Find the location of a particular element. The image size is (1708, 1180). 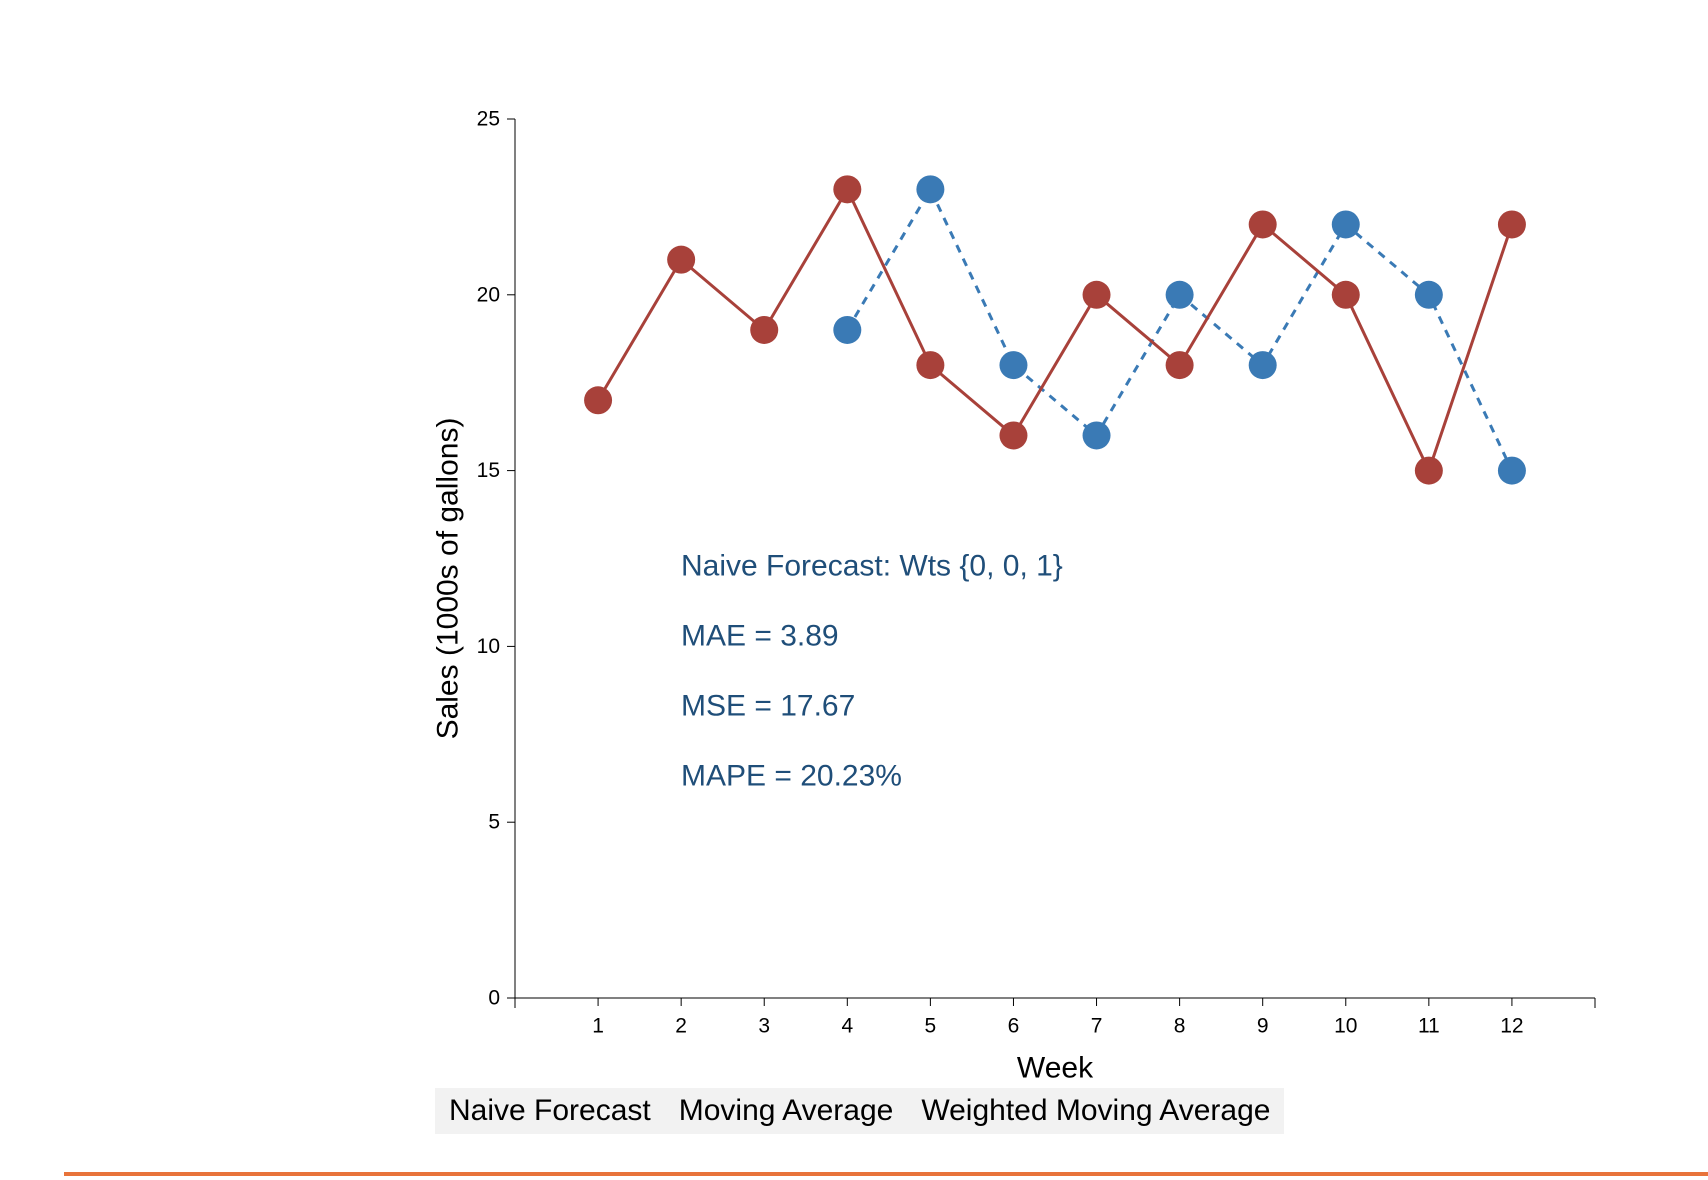

series-line-actual is located at coordinates (1055, 330).